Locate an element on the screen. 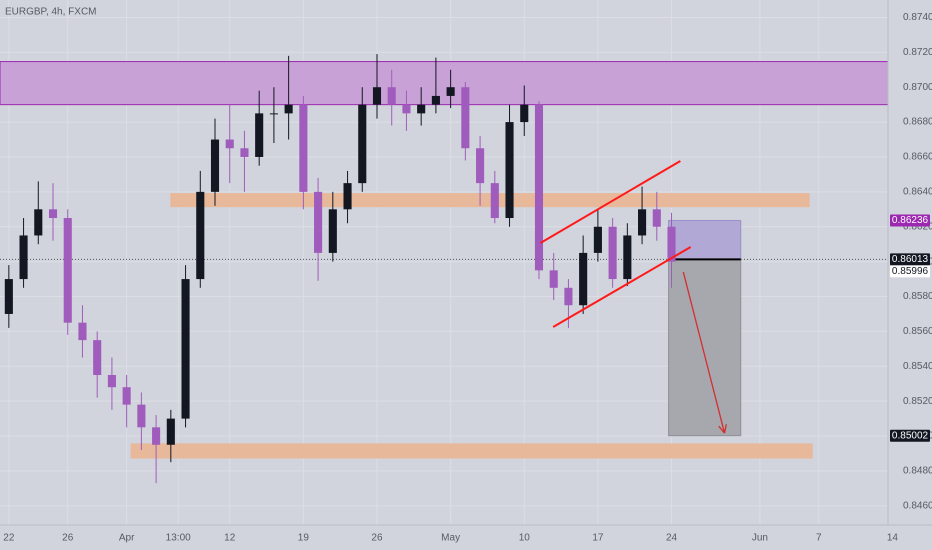  price-label: 0.86013 is located at coordinates (910, 259).